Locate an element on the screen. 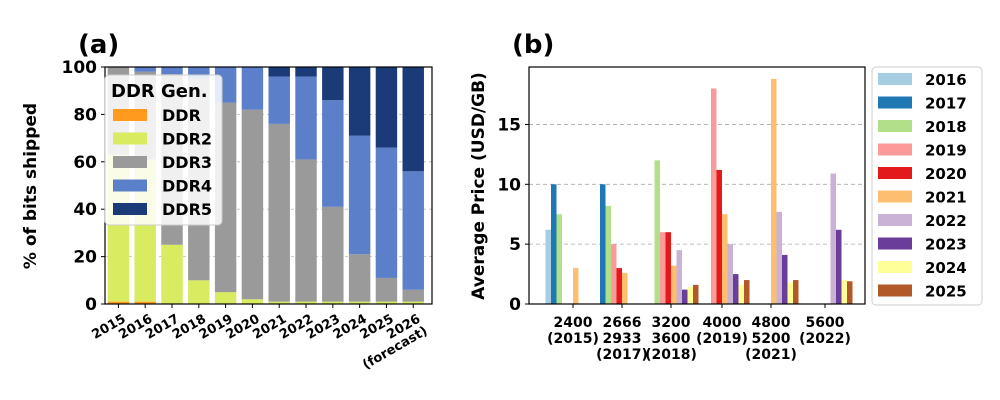 Image resolution: width=1000 pixels, height=400 pixels. legend-swatch-ddr5 is located at coordinates (130, 209).